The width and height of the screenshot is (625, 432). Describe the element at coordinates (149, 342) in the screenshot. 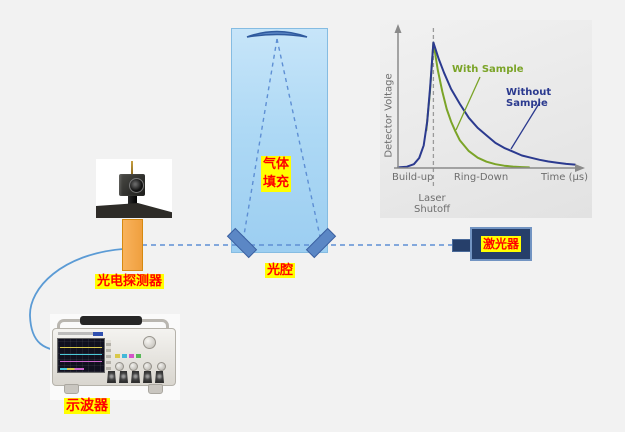

I see `scope-main-knob` at that location.